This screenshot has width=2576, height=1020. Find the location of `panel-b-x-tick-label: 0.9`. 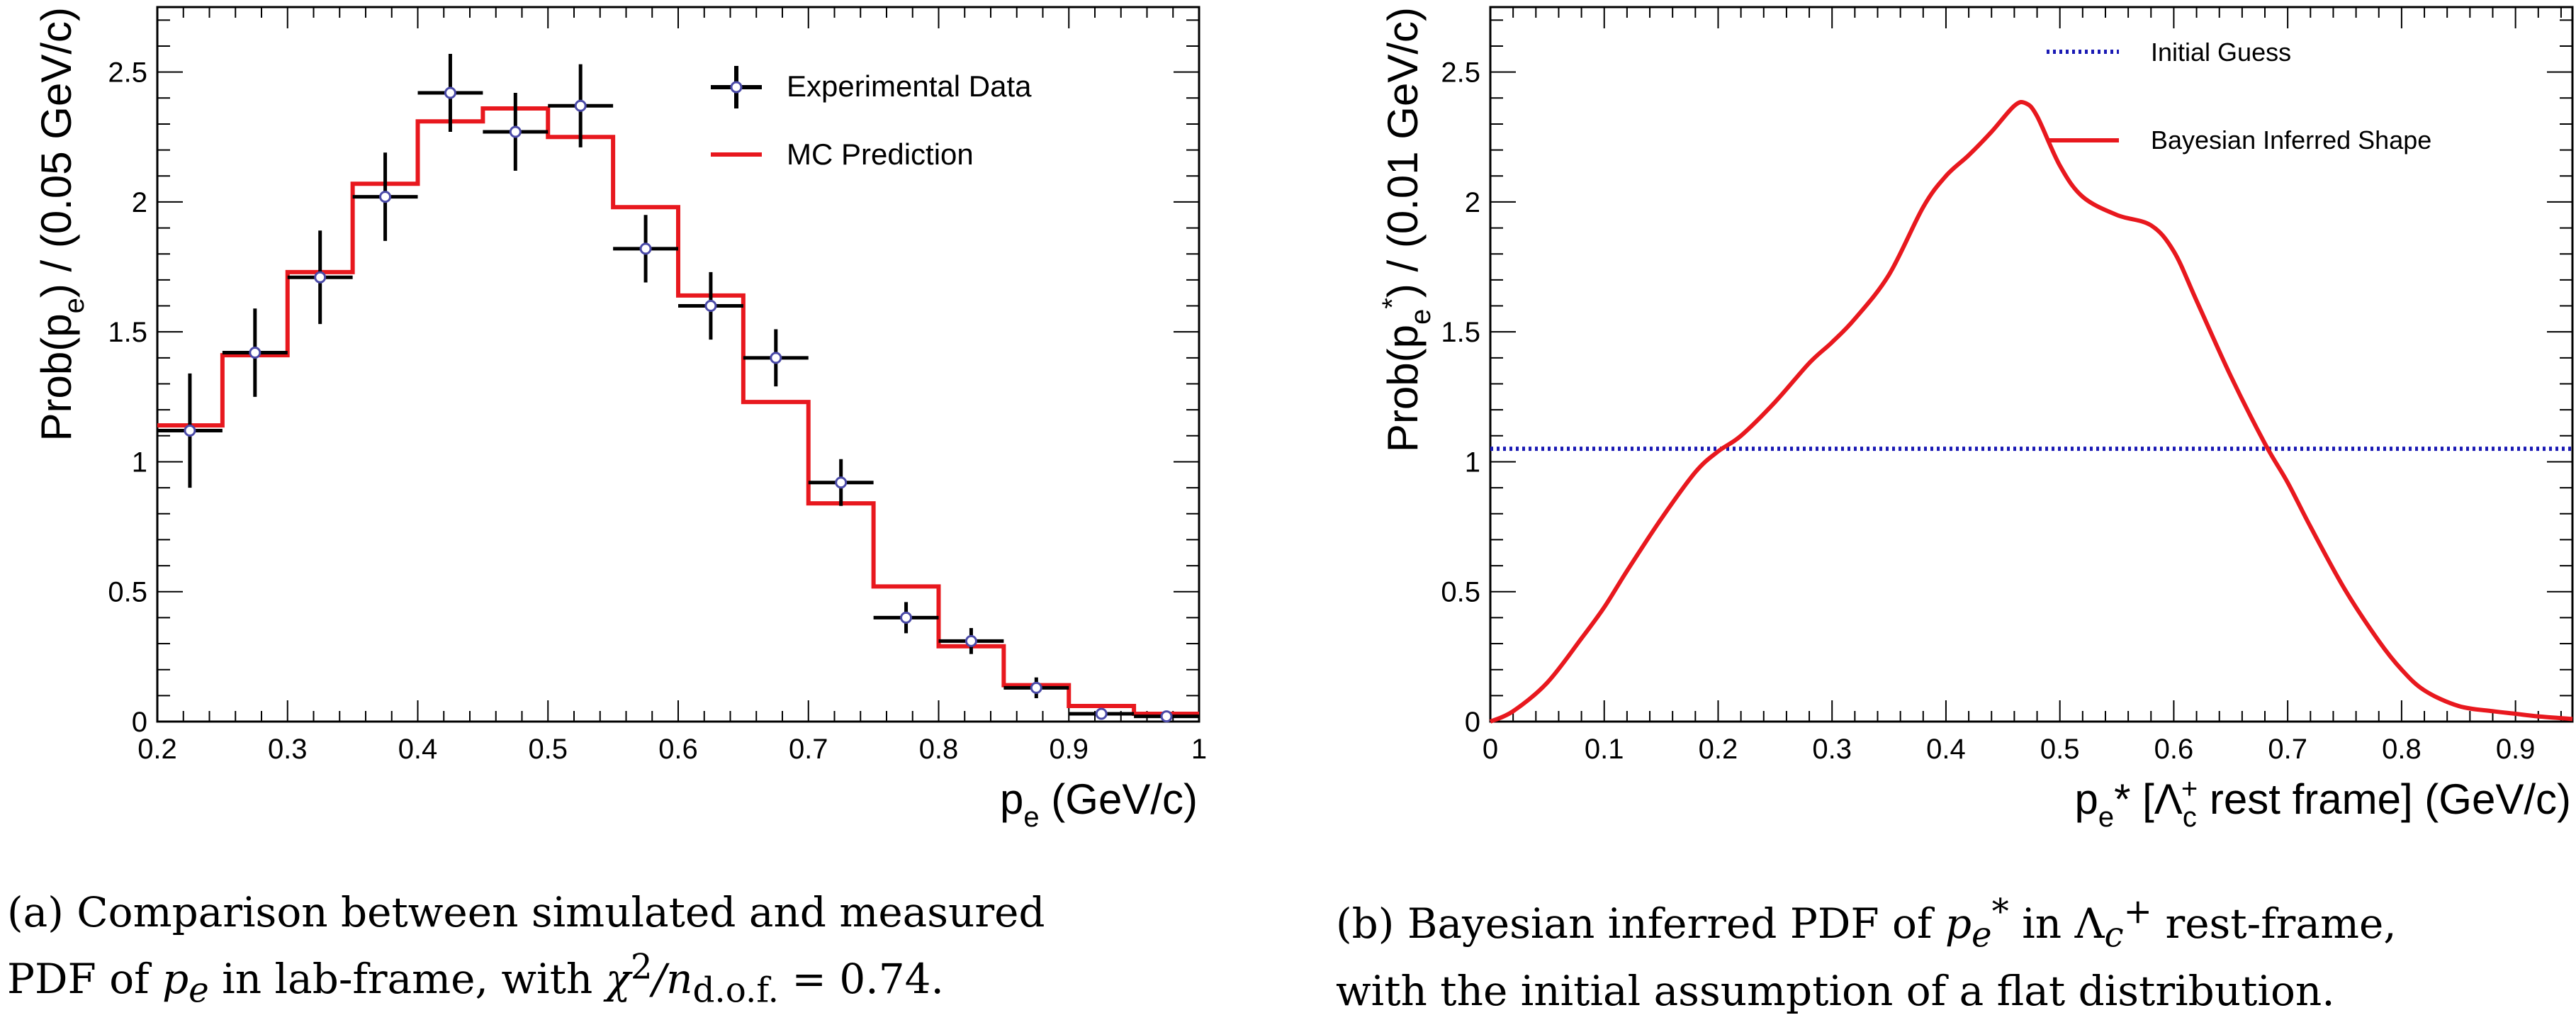

panel-b-x-tick-label: 0.9 is located at coordinates (2516, 749).